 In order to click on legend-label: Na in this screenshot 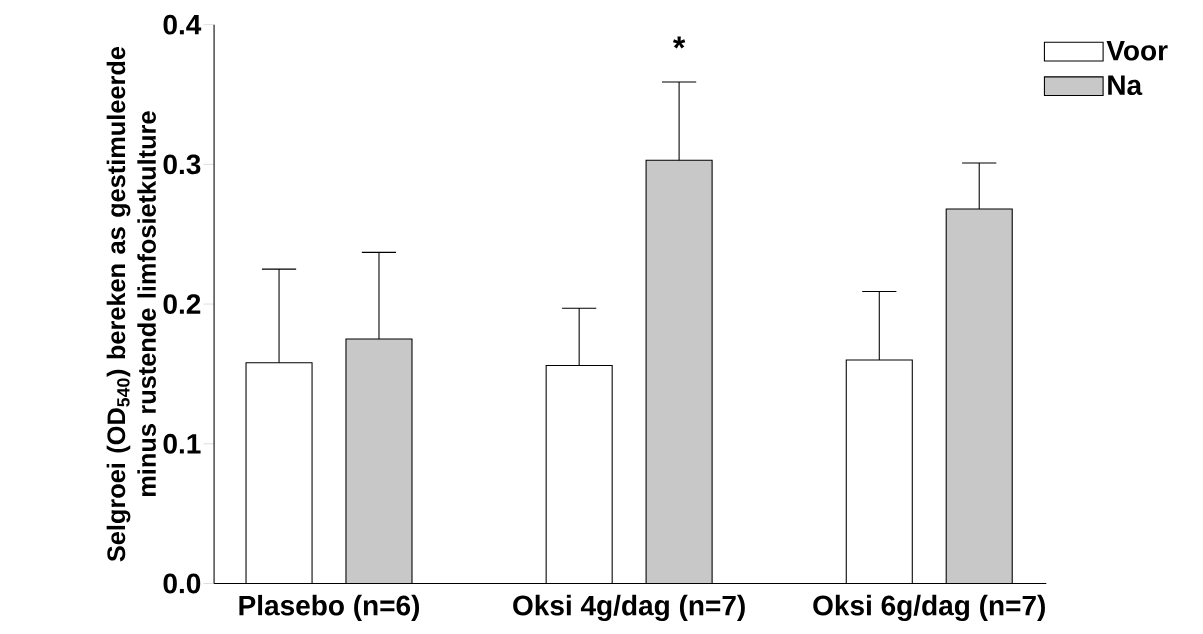, I will do `click(1125, 85)`.